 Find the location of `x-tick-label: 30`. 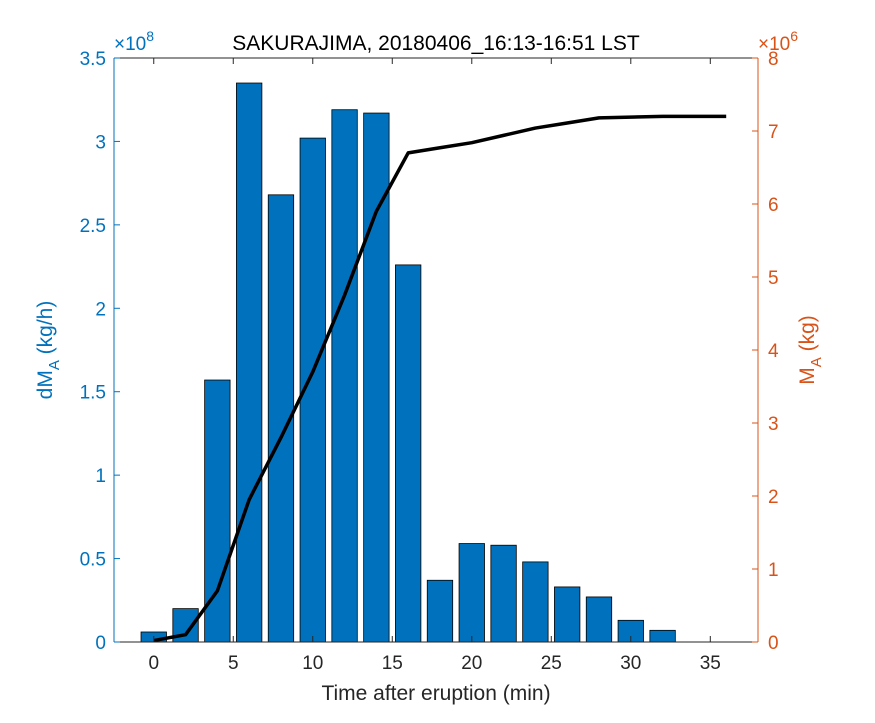

x-tick-label: 30 is located at coordinates (630, 663).